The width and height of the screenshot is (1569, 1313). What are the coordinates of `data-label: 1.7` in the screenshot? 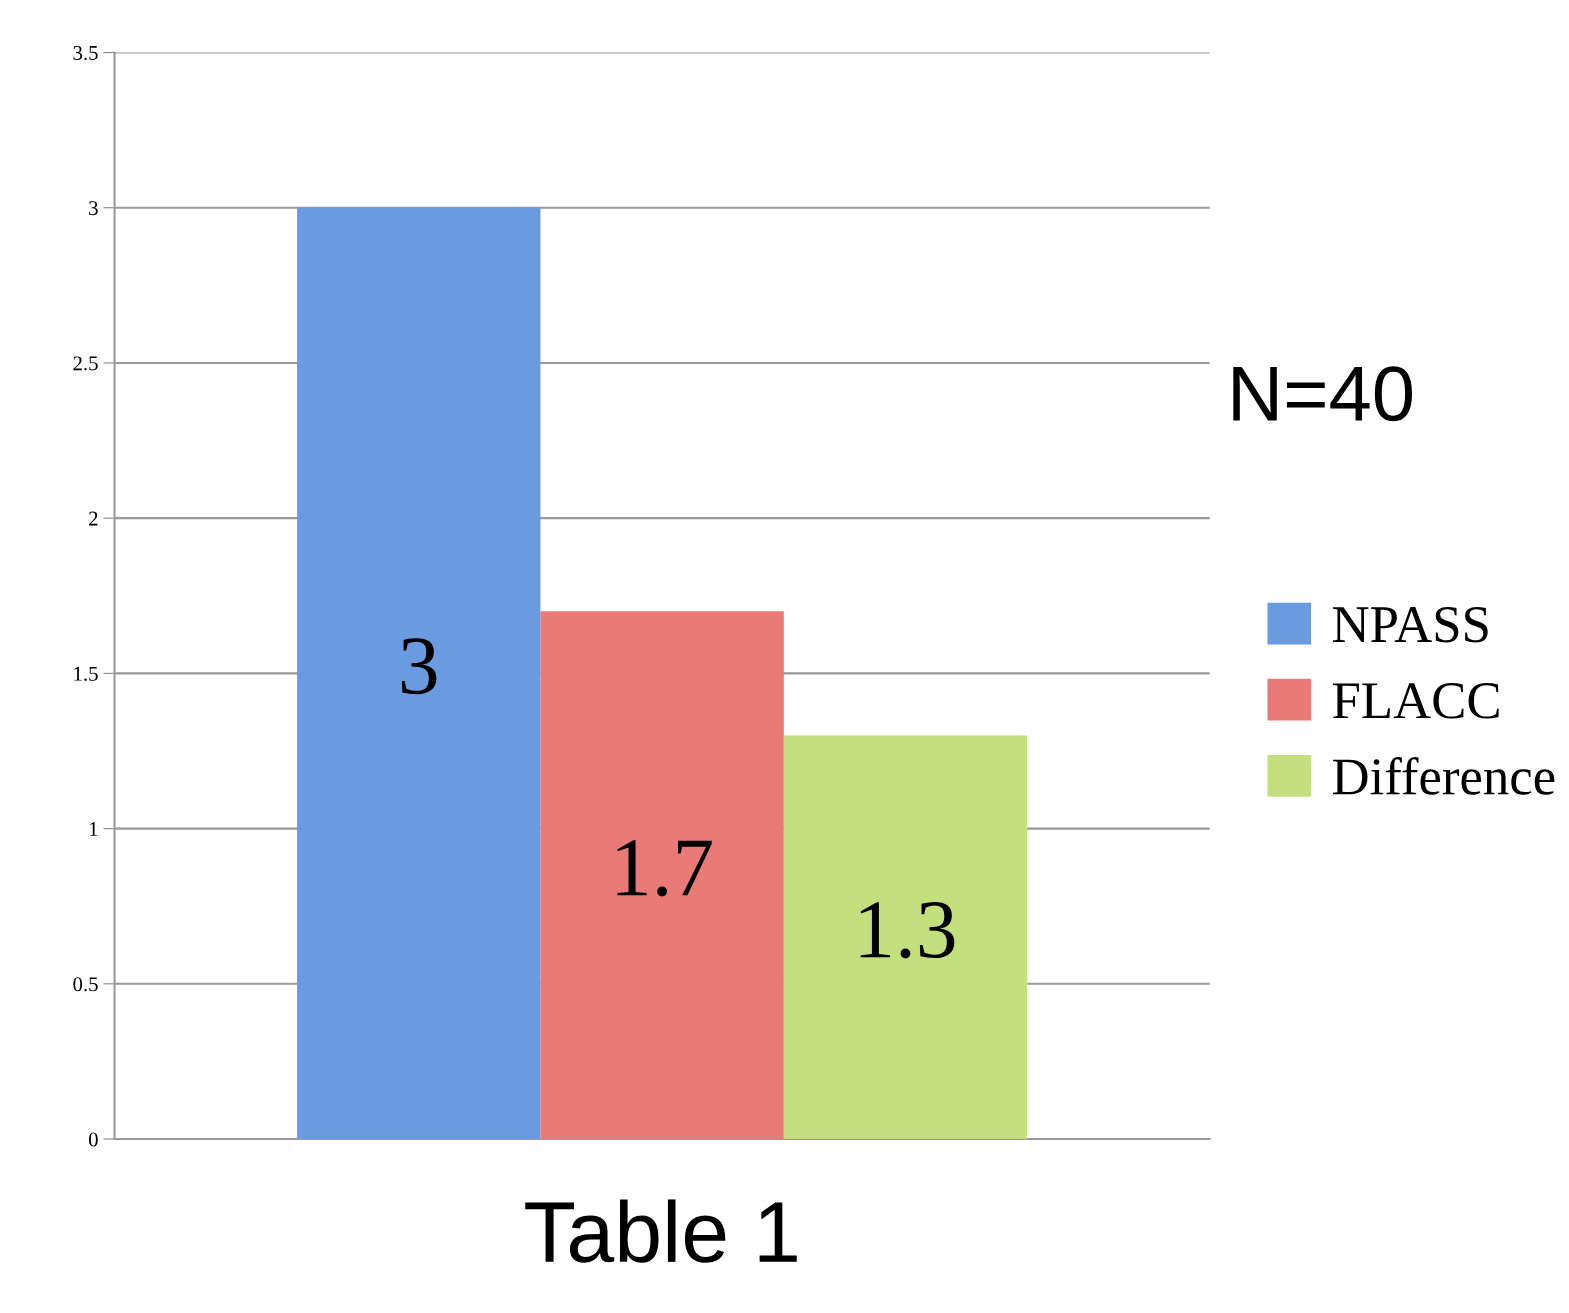 It's located at (664, 868).